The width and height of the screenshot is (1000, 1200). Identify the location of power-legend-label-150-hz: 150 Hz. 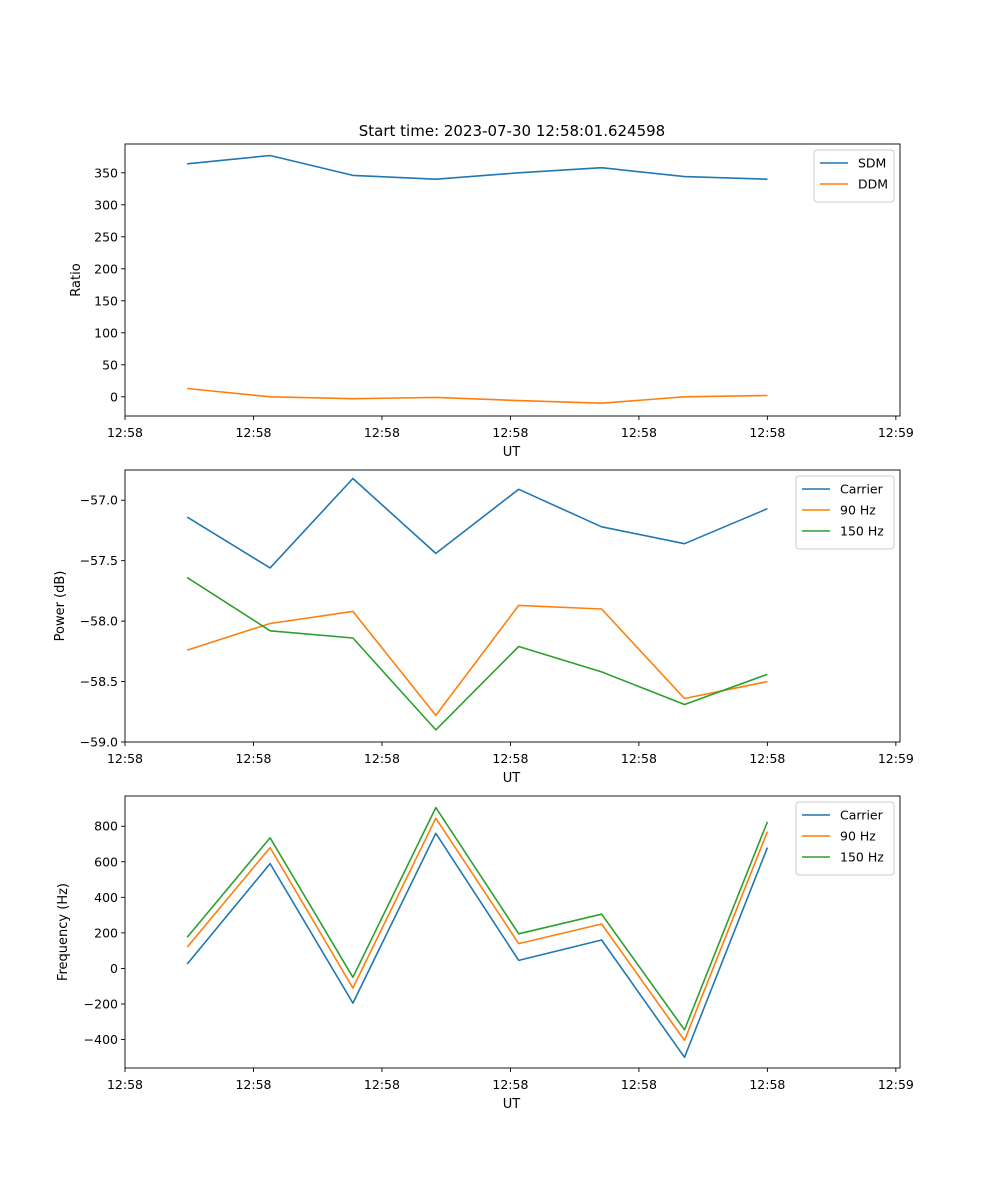
(862, 531).